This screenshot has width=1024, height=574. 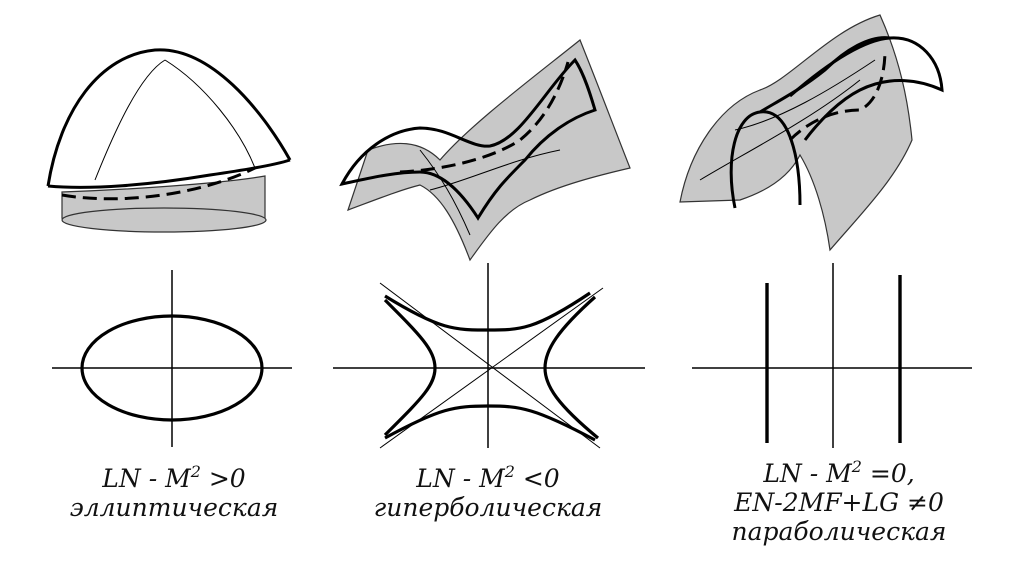 I want to click on parabolic-extra-condition: EN-2MF+LG ≠0, so click(x=839, y=502).